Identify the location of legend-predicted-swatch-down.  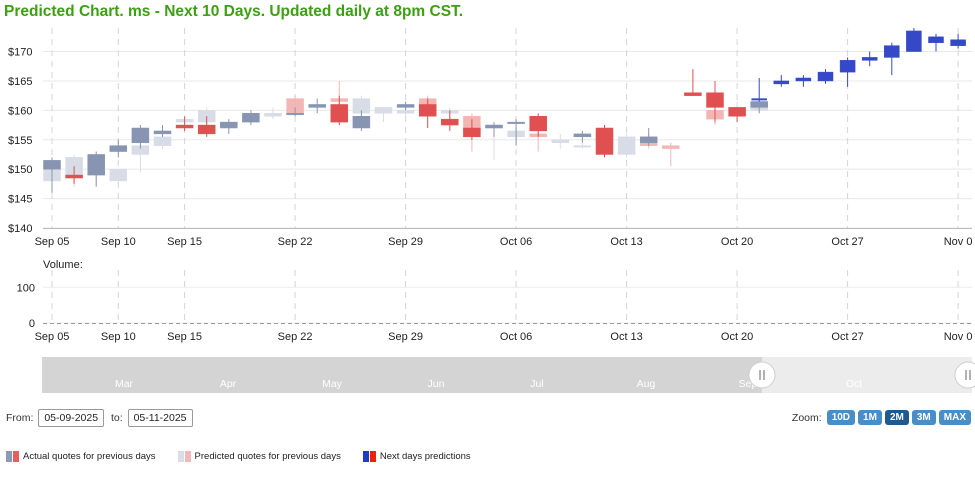
(187, 456).